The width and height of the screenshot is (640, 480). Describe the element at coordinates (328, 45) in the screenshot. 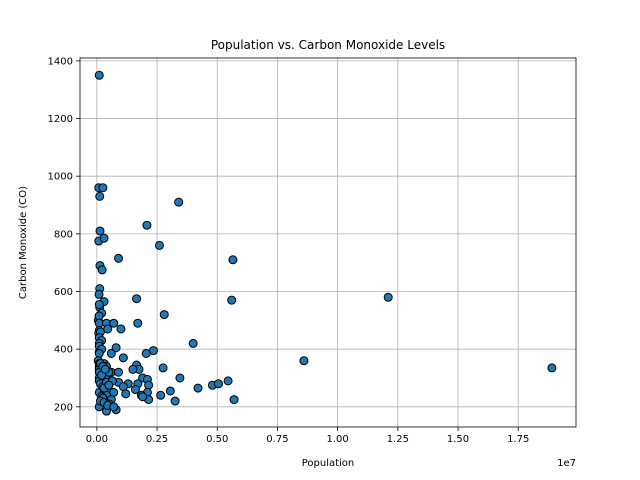

I see `chart-title: Population vs. Carbon Monoxide Levels` at that location.